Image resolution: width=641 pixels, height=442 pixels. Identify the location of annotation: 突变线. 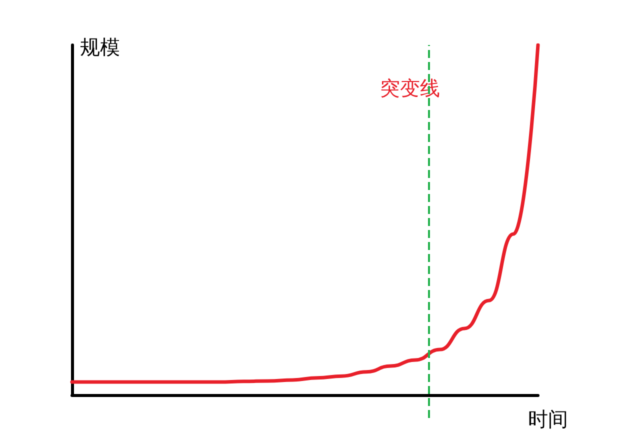
(410, 88).